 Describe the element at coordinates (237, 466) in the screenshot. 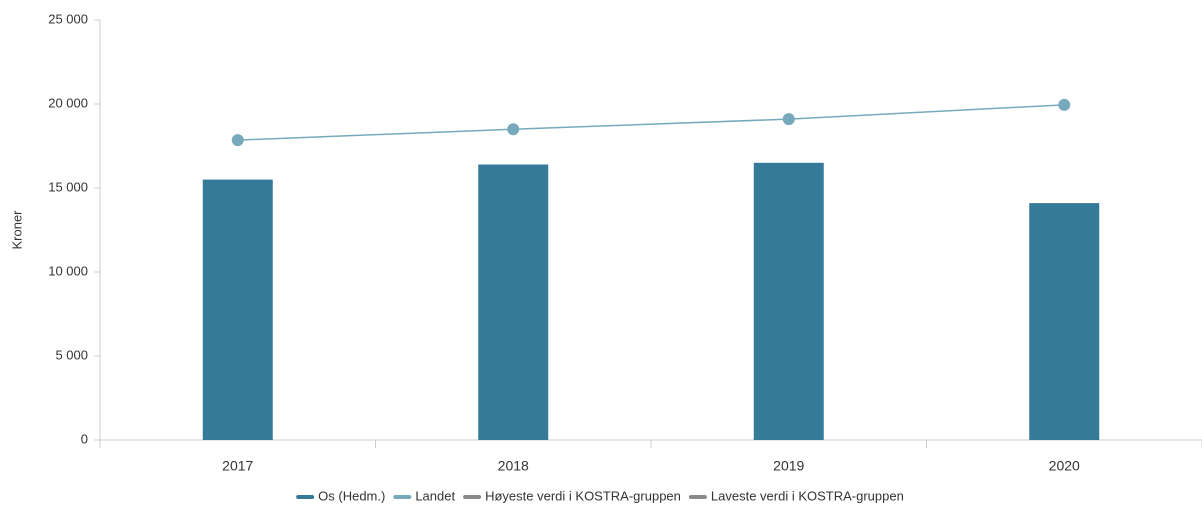

I see `x-tick-label: 2017` at that location.